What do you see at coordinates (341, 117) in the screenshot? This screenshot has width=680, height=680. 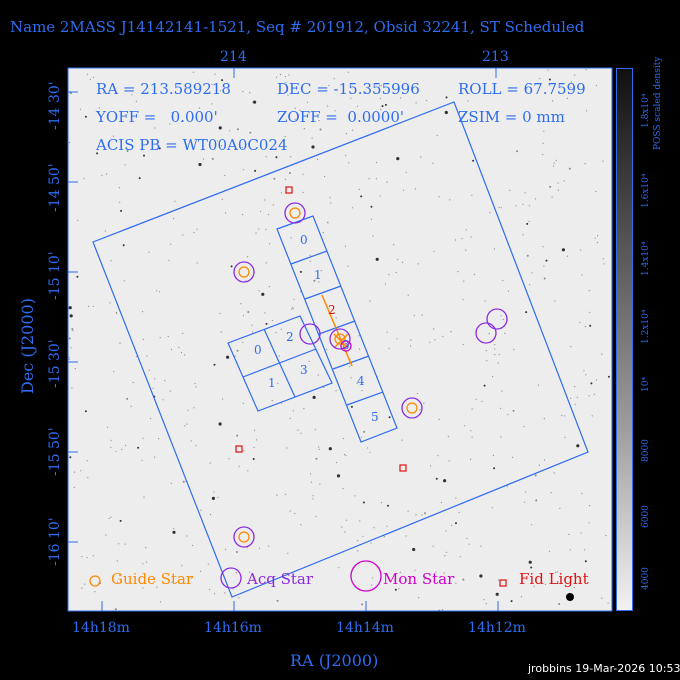 I see `info-zoff: ZOFF = 0.0000'` at bounding box center [341, 117].